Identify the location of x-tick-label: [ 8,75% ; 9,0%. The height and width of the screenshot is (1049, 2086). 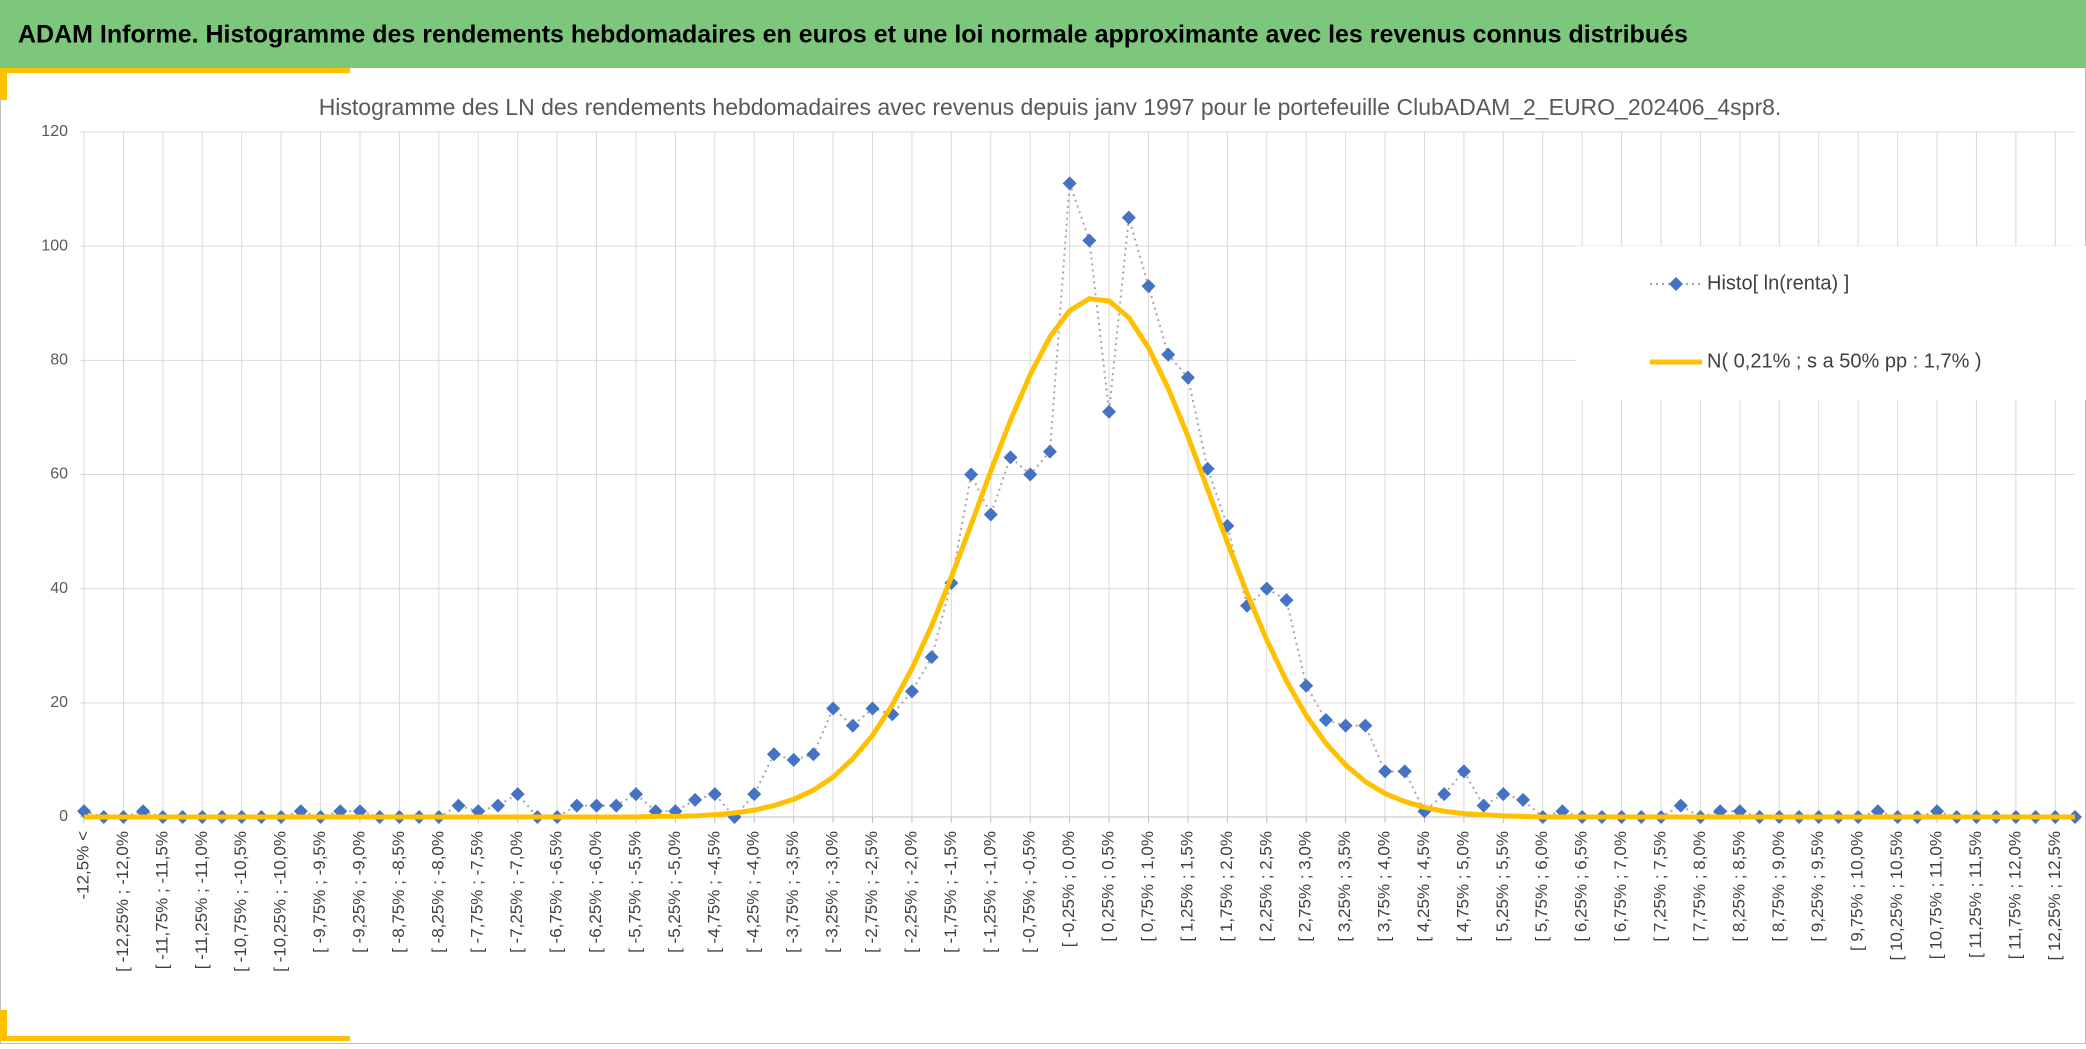
(1778, 886).